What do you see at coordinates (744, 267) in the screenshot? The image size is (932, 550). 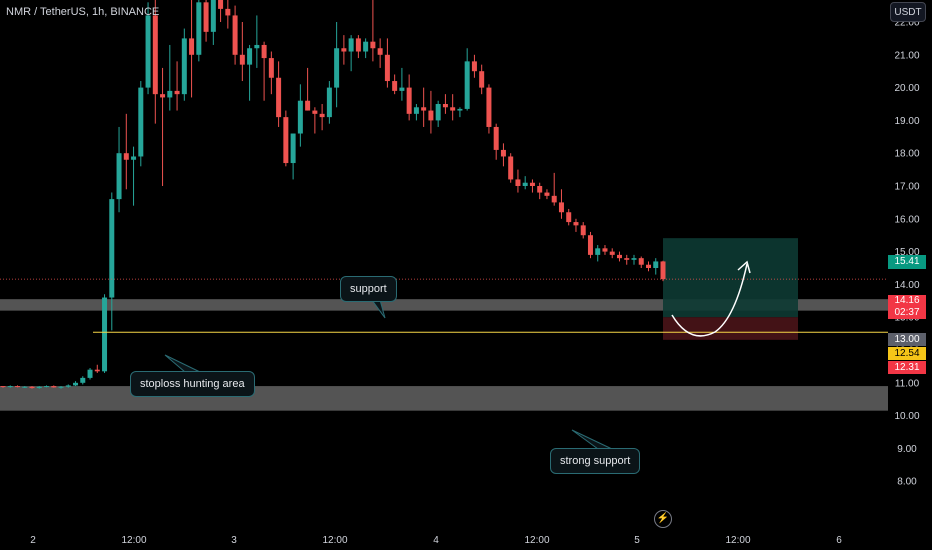 I see `arrow-head` at bounding box center [744, 267].